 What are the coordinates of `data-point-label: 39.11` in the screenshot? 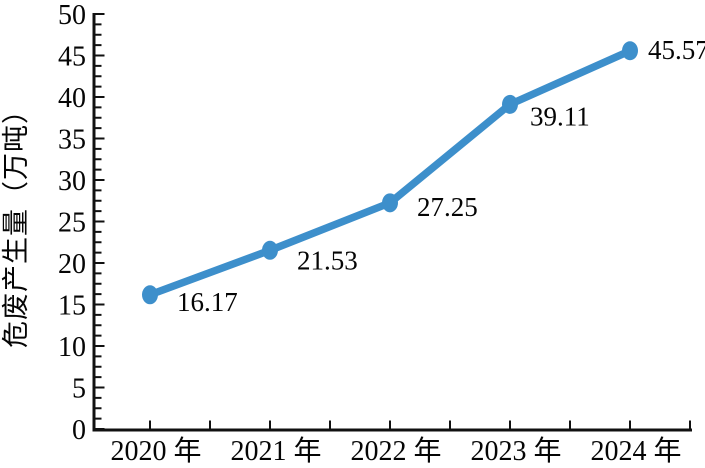 It's located at (560, 116).